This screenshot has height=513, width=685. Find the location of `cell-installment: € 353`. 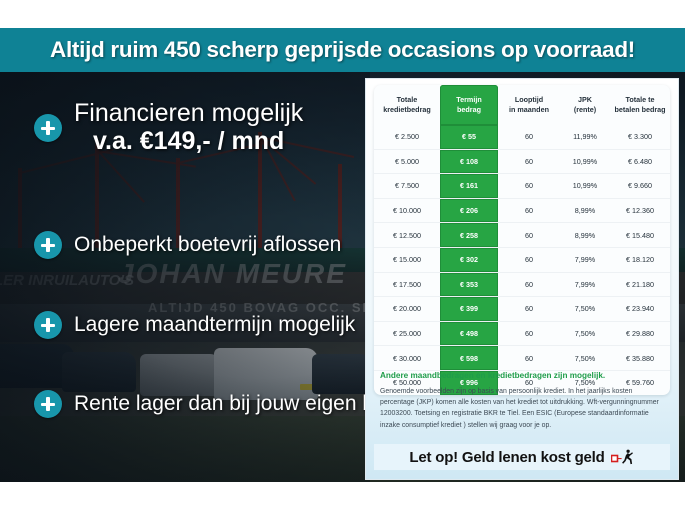

cell-installment: € 353 is located at coordinates (469, 284).